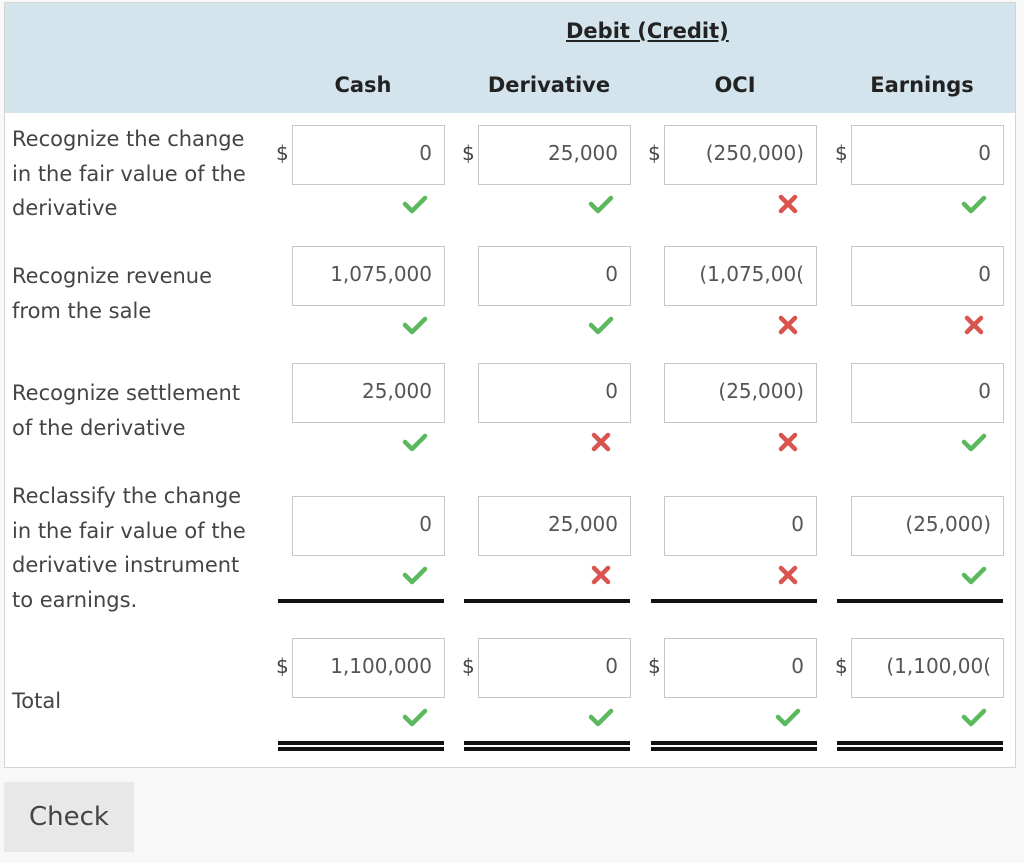 The height and width of the screenshot is (863, 1024). I want to click on row-label-line: Reclassify the change, so click(127, 496).